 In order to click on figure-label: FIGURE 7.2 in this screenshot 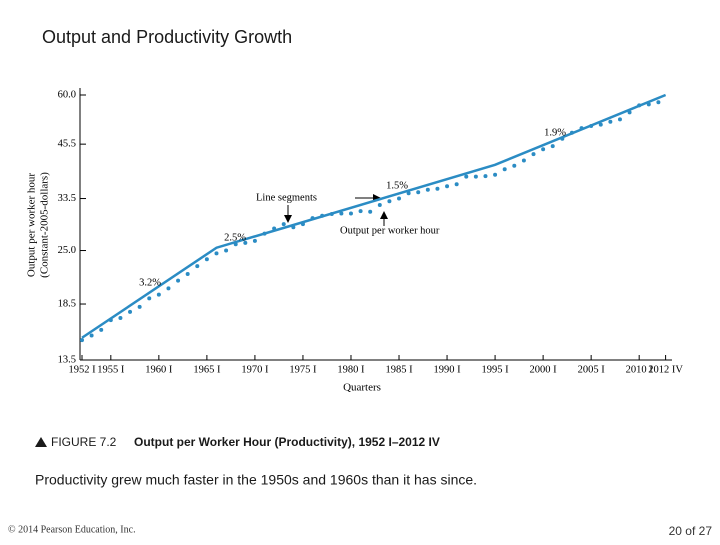, I will do `click(84, 442)`.